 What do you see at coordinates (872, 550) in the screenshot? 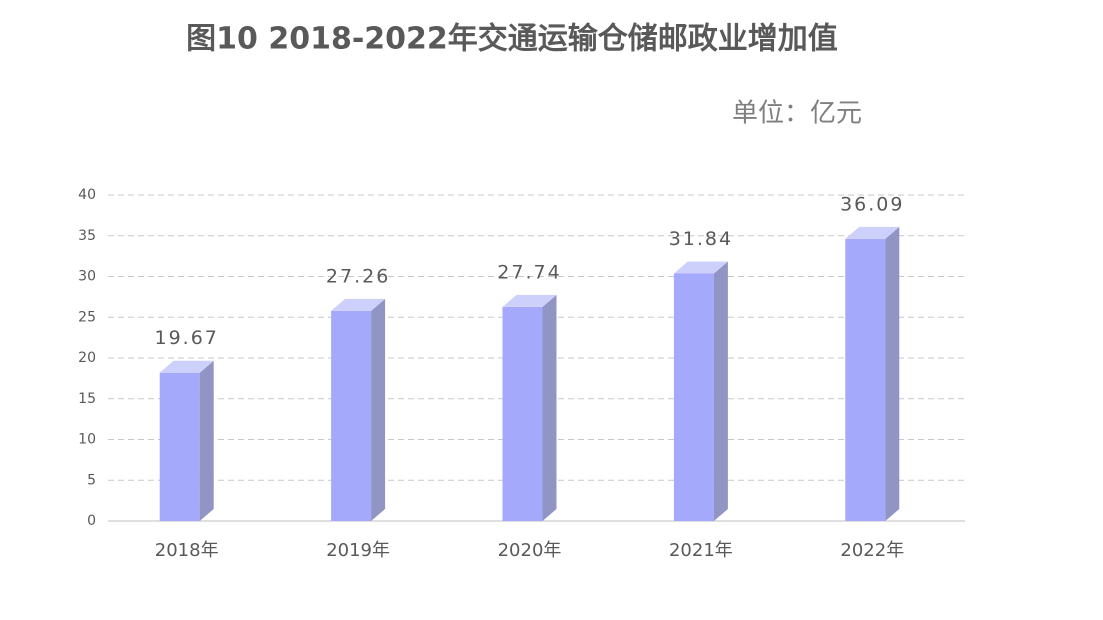
I see `x-tick-label: 2022年` at bounding box center [872, 550].